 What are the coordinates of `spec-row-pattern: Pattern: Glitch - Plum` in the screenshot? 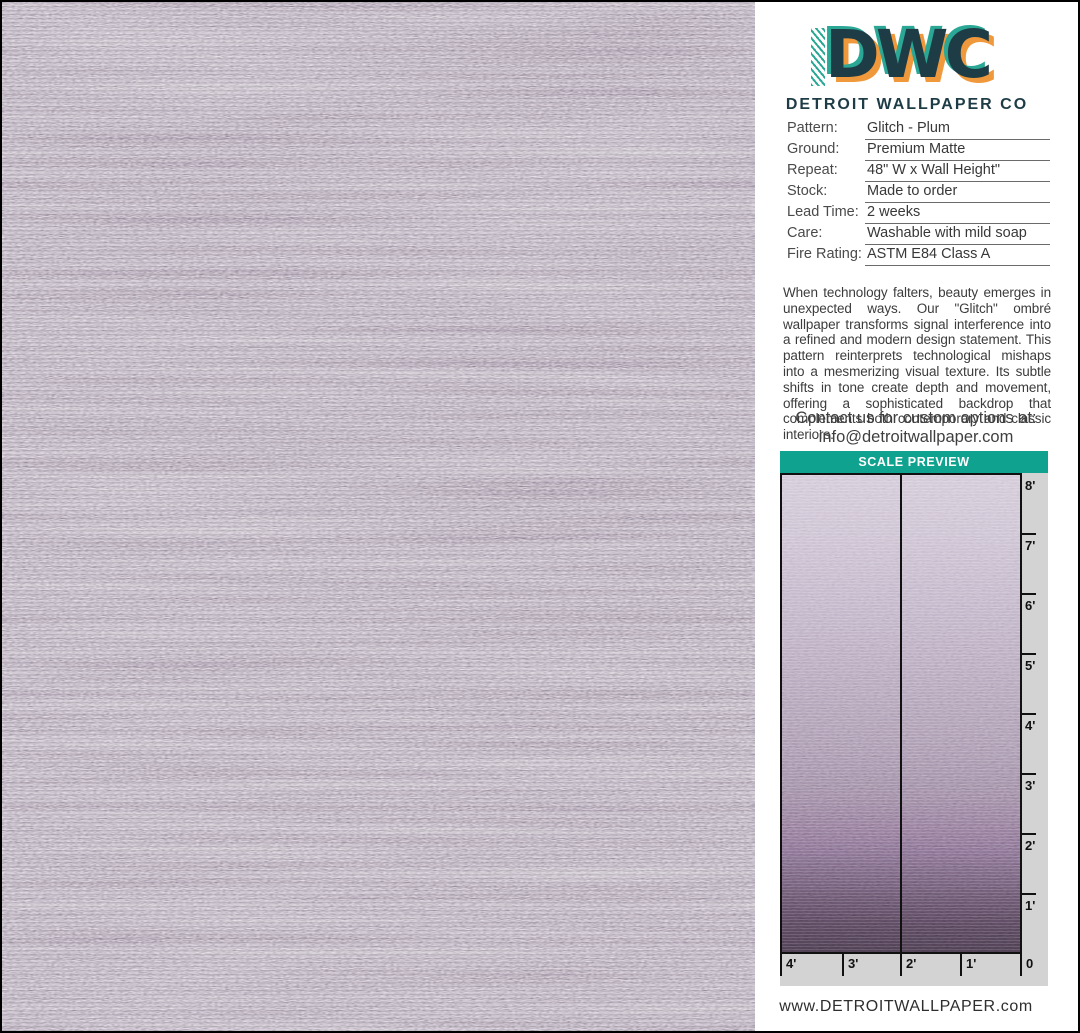 It's located at (918, 130).